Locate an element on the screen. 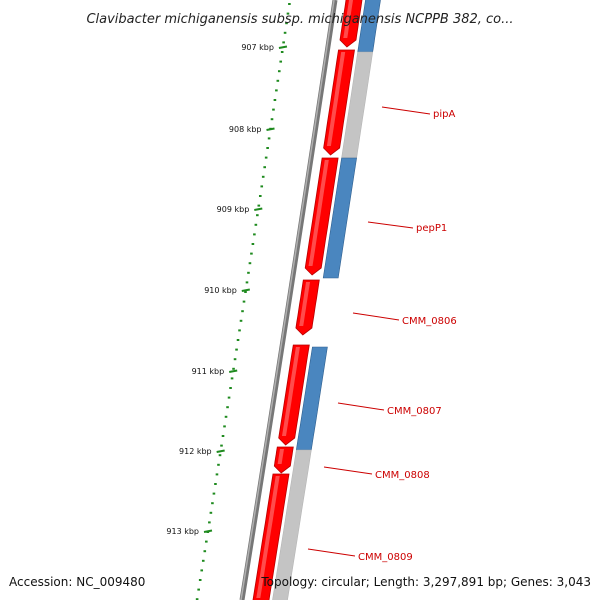  forward-gene is located at coordinates (283, 460).